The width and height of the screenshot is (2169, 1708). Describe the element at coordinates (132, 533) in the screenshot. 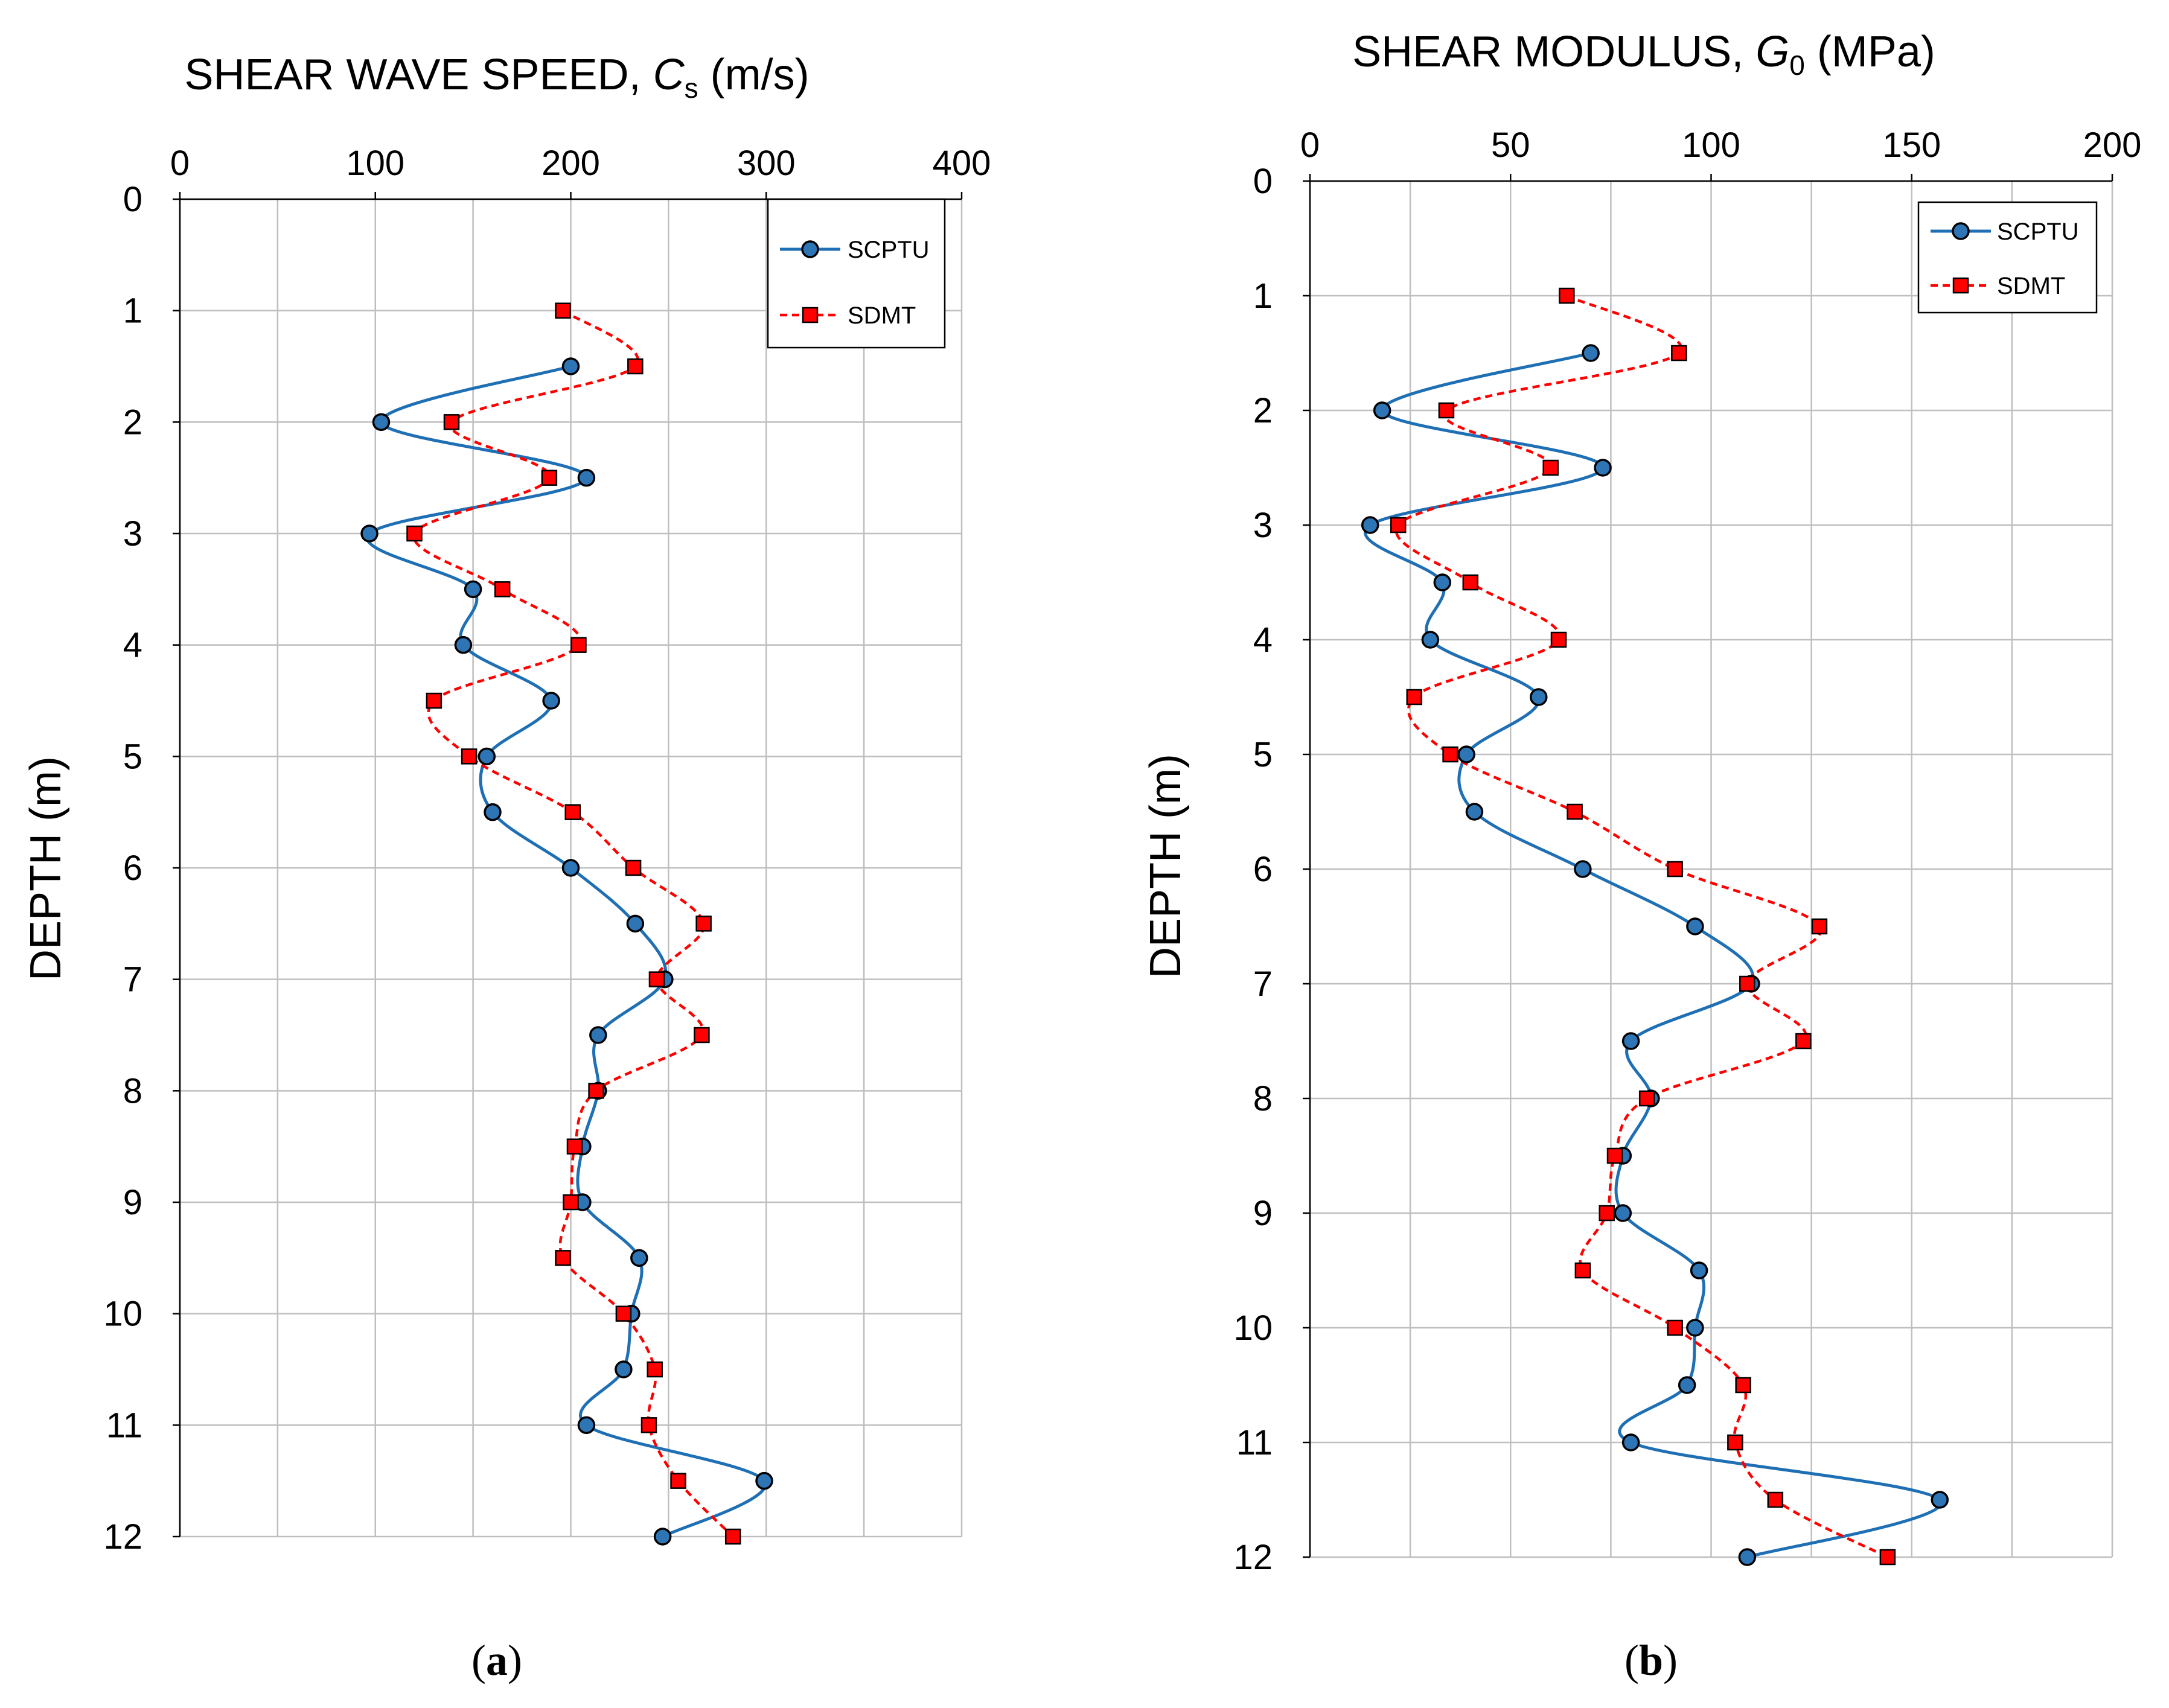

I see `panel-a-ytick-label: 3` at that location.